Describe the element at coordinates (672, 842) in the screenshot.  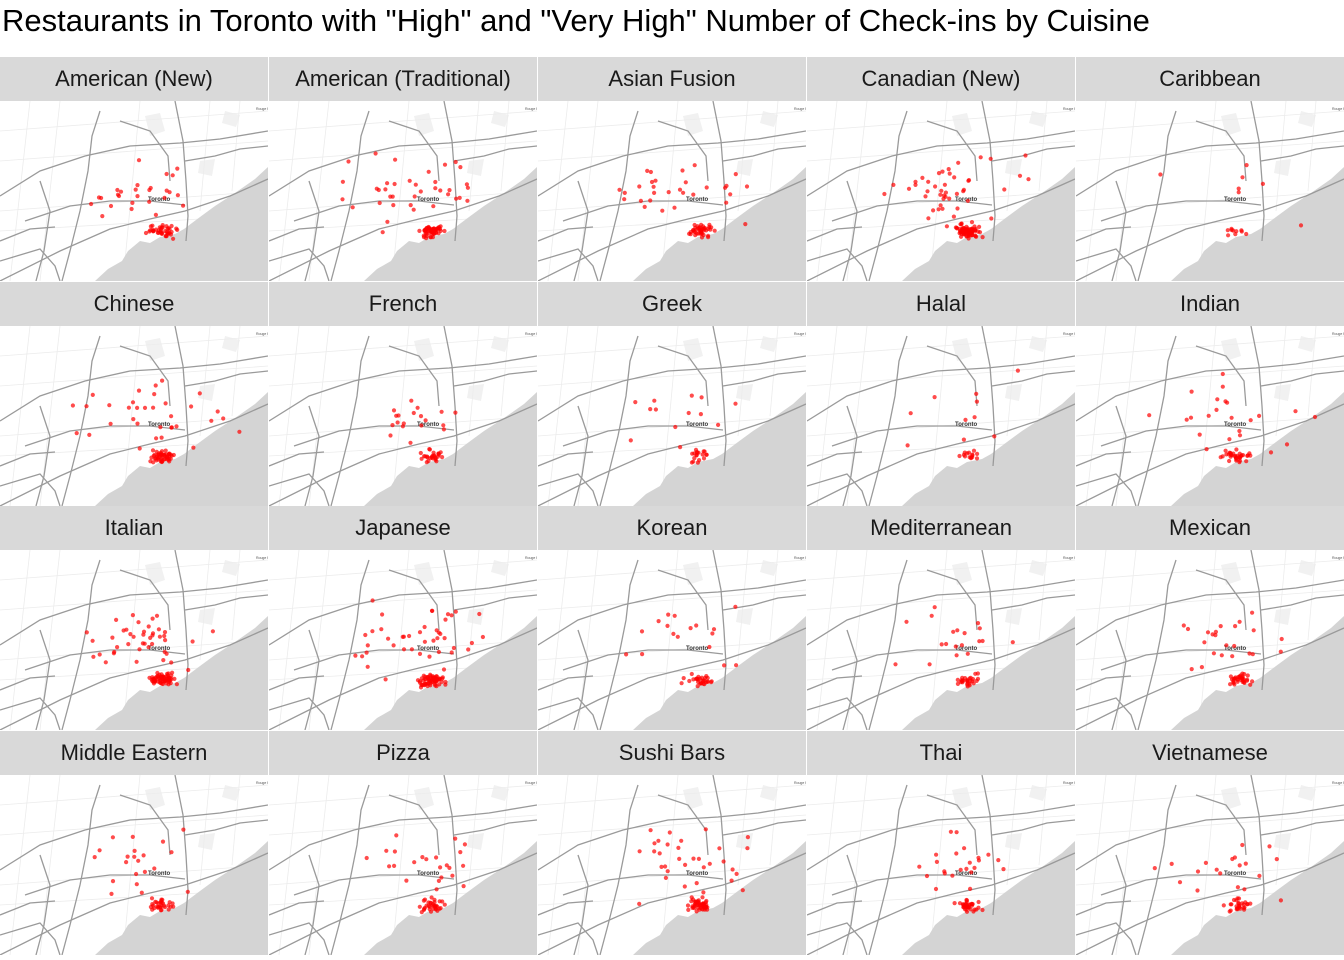
I see `facet-panel: Sushi Bars Toronto Rouge P` at that location.